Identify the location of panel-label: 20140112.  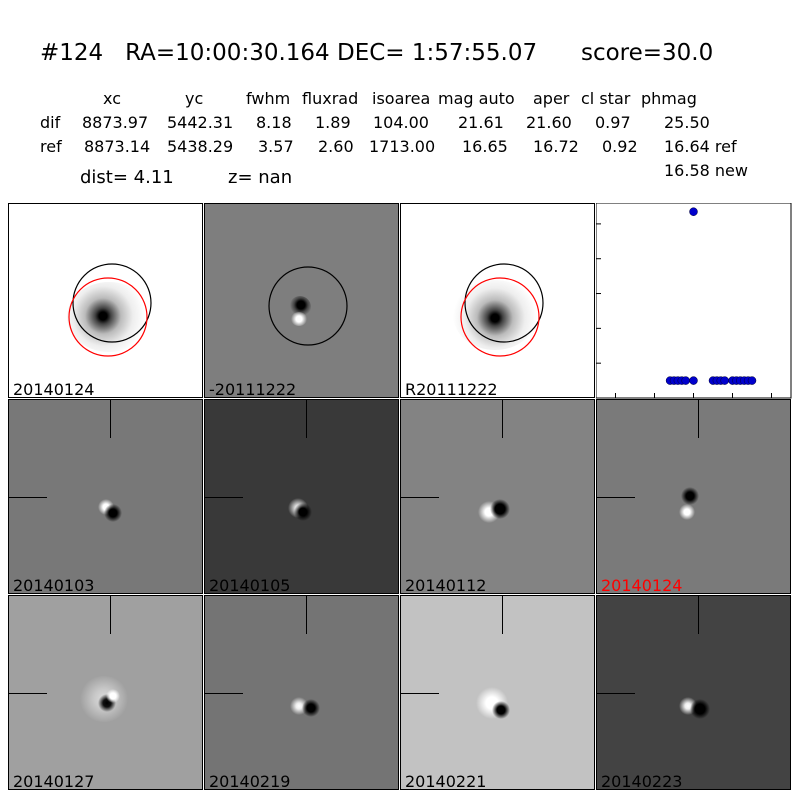
(446, 585).